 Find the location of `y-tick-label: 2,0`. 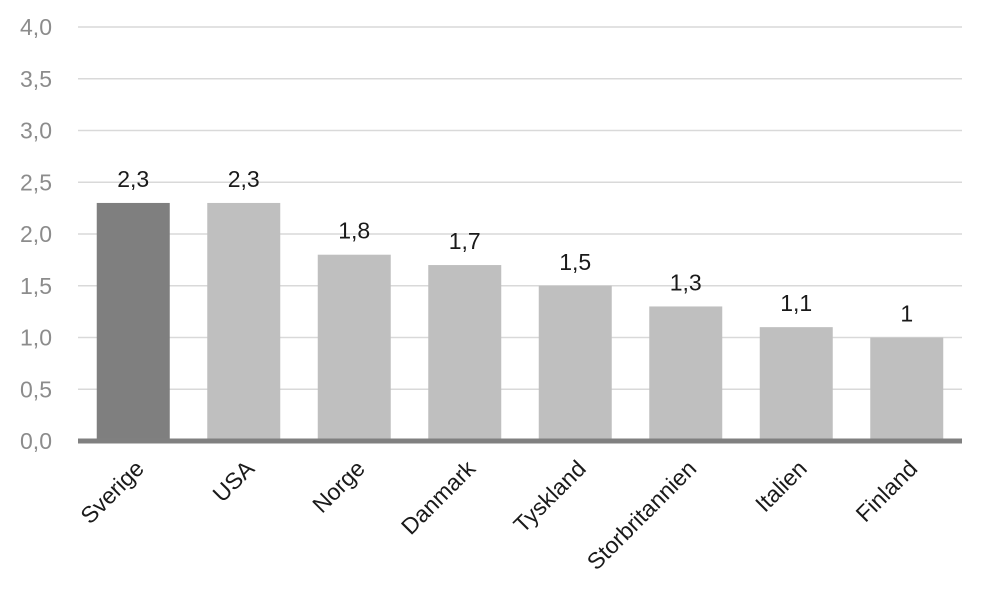

y-tick-label: 2,0 is located at coordinates (36, 234).